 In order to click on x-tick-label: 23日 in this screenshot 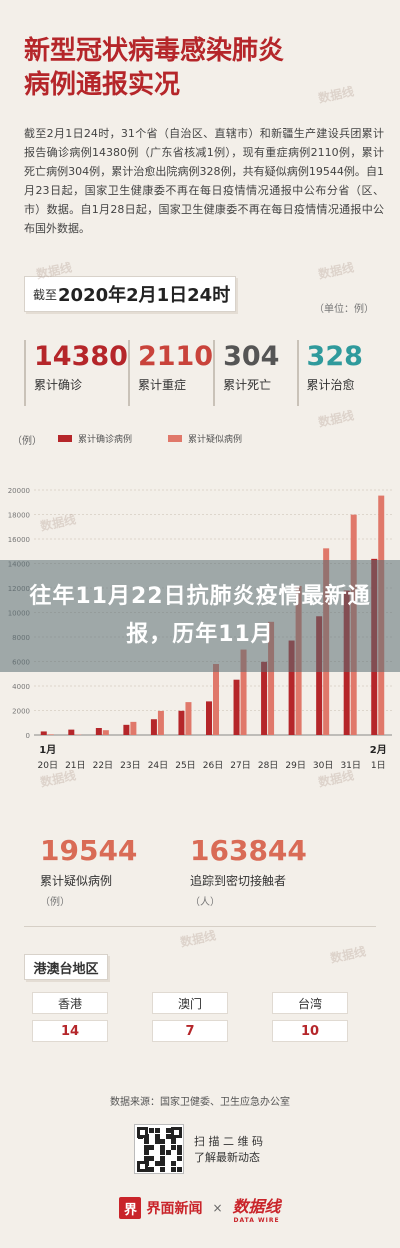, I will do `click(130, 765)`.